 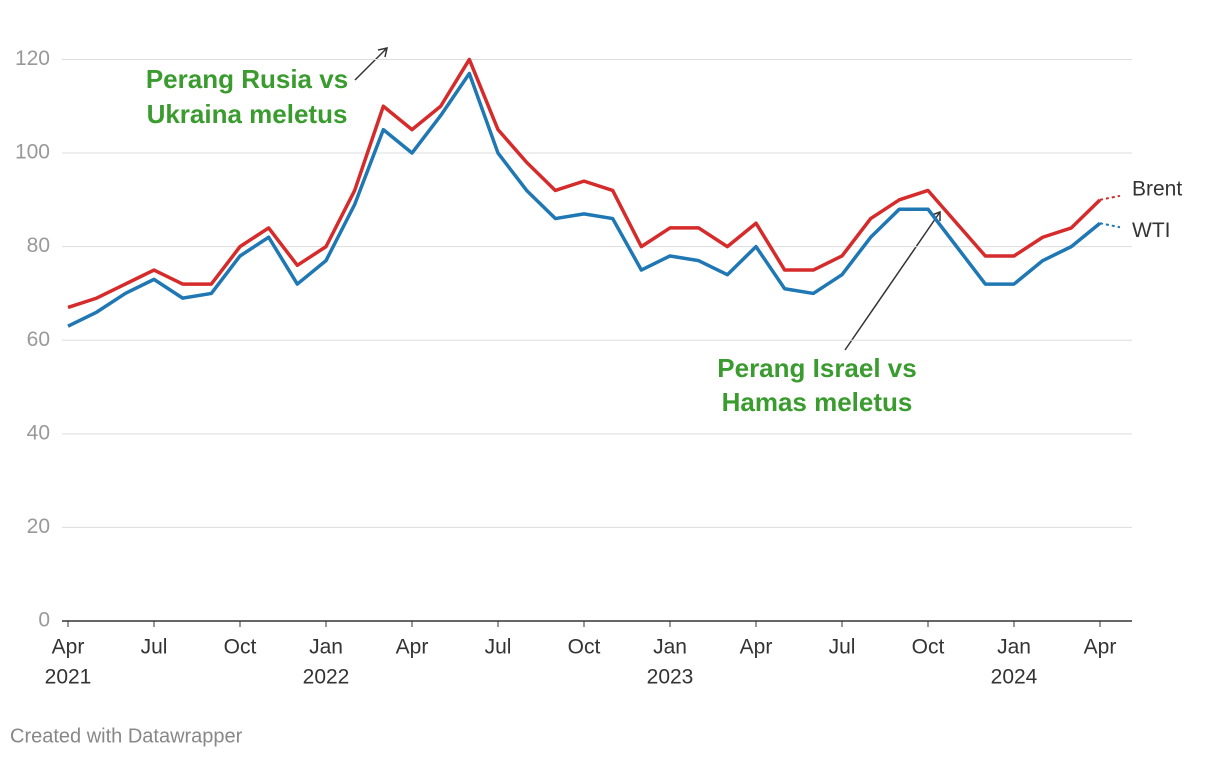 I want to click on x-year-label: 2022, so click(x=326, y=677).